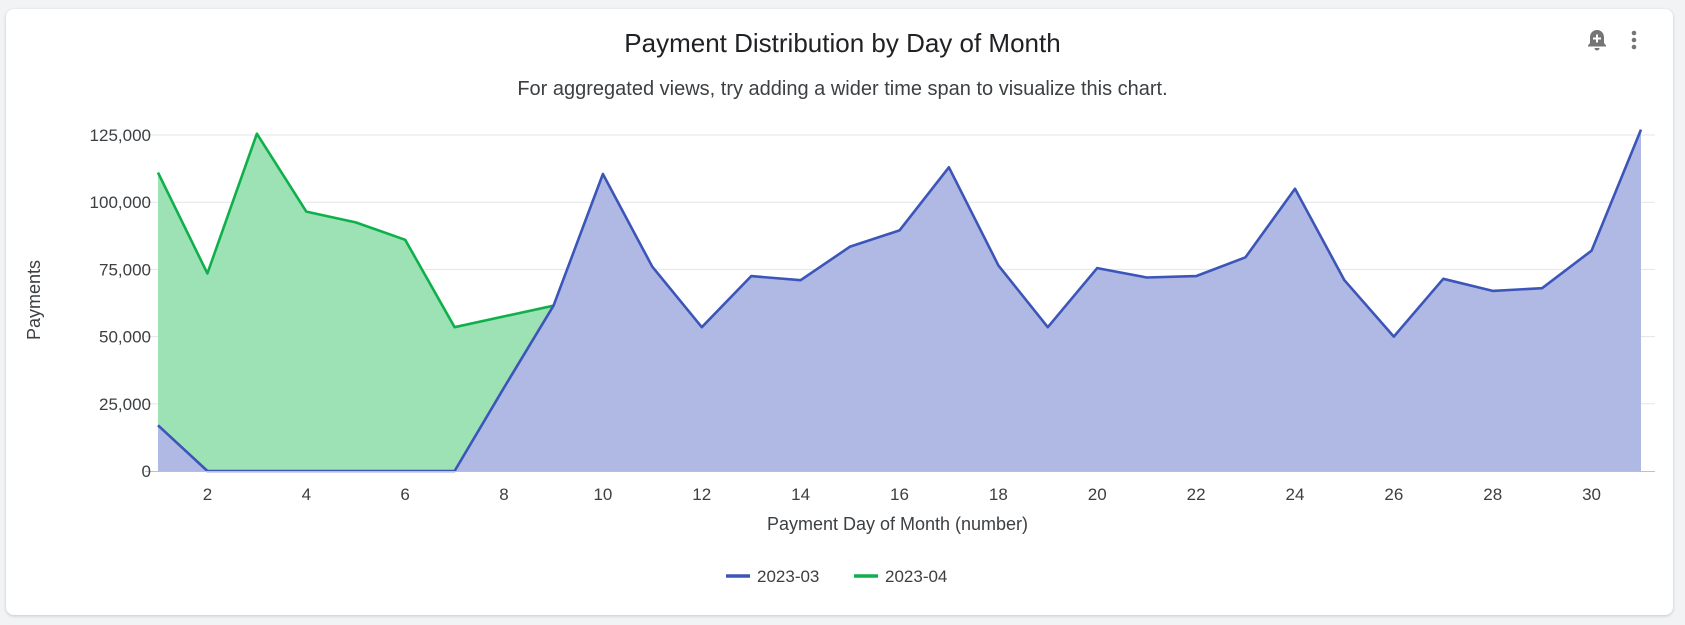  I want to click on y-tick-label: 50,000, so click(125, 337).